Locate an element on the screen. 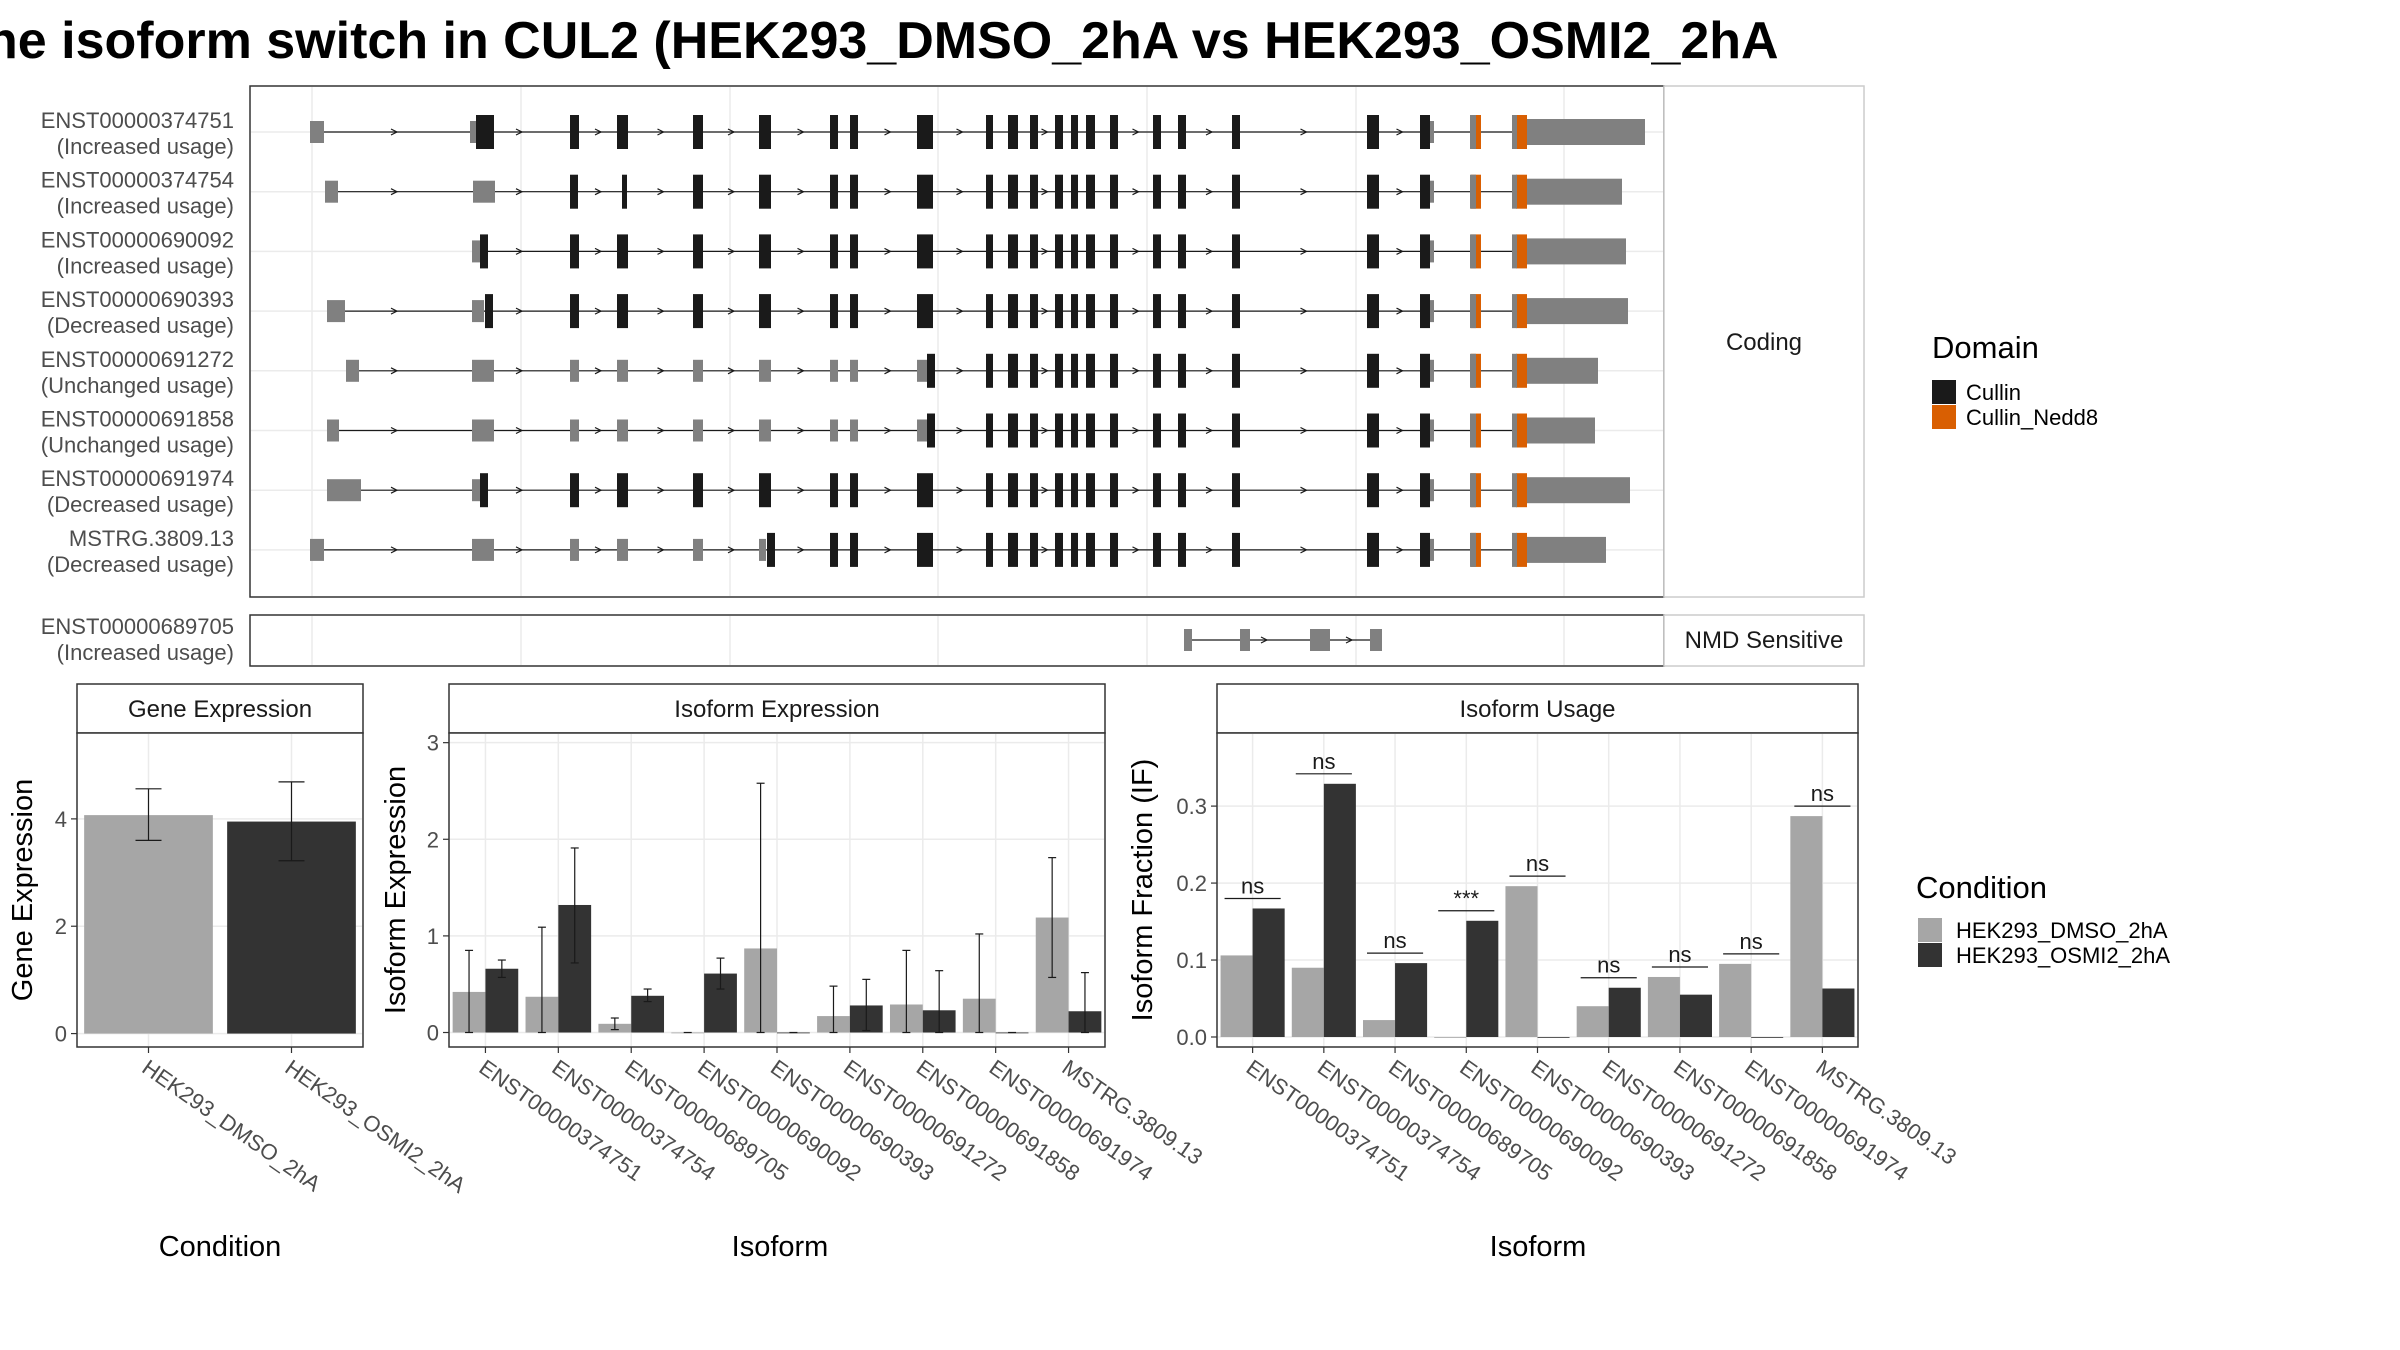  legend-swatch-cullin-nedd8 is located at coordinates (1944, 417).